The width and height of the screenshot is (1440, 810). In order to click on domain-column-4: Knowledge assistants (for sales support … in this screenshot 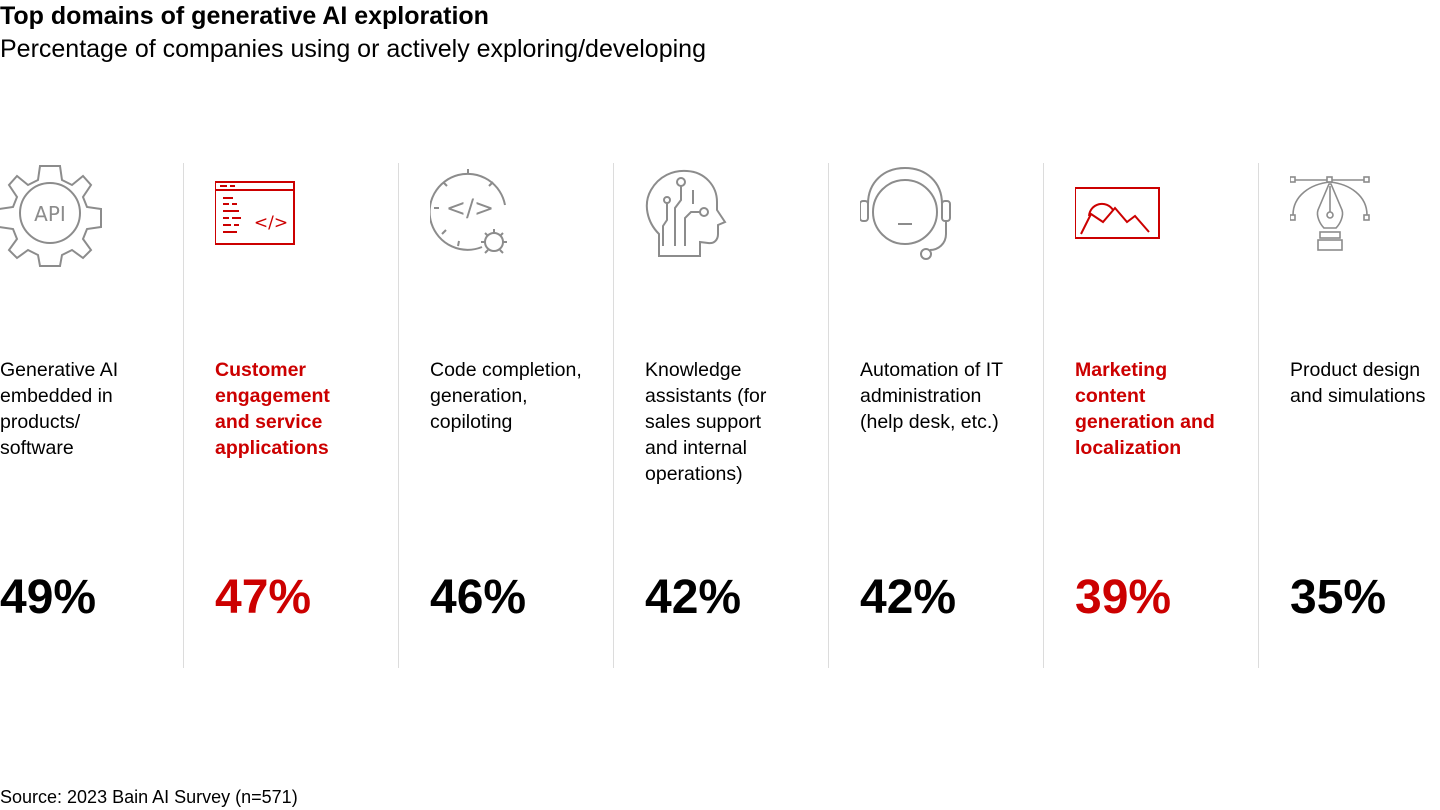, I will do `click(752, 405)`.